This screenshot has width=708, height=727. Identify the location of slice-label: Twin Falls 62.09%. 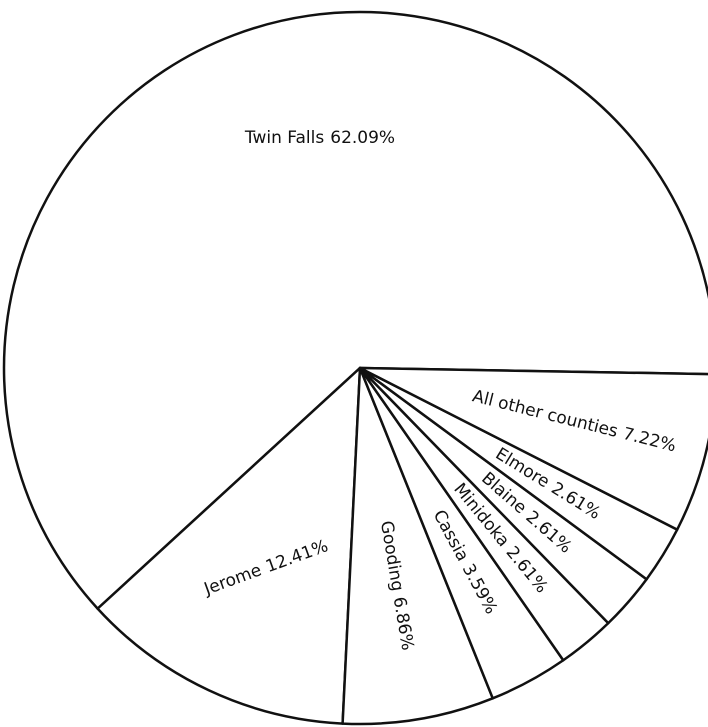
(319, 138).